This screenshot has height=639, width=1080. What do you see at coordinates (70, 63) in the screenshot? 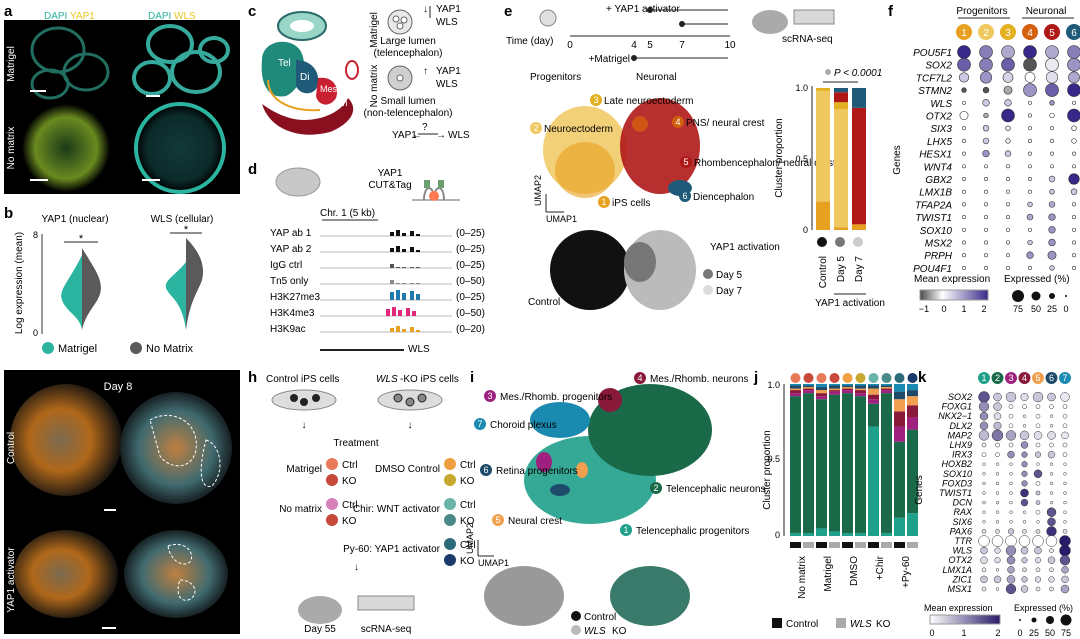
I see `micrograph-matrigel-yap1` at bounding box center [70, 63].